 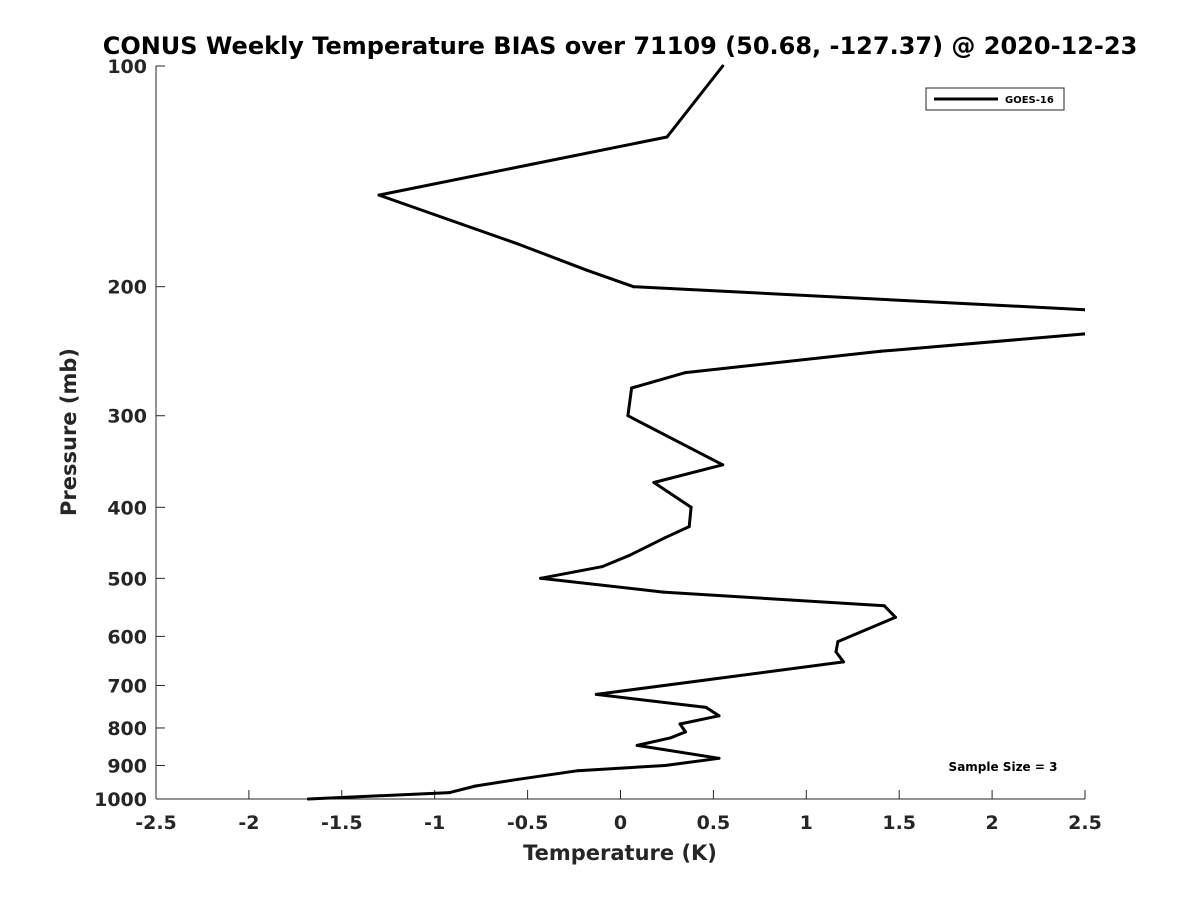 I want to click on x-tick-label: -1, so click(x=434, y=823).